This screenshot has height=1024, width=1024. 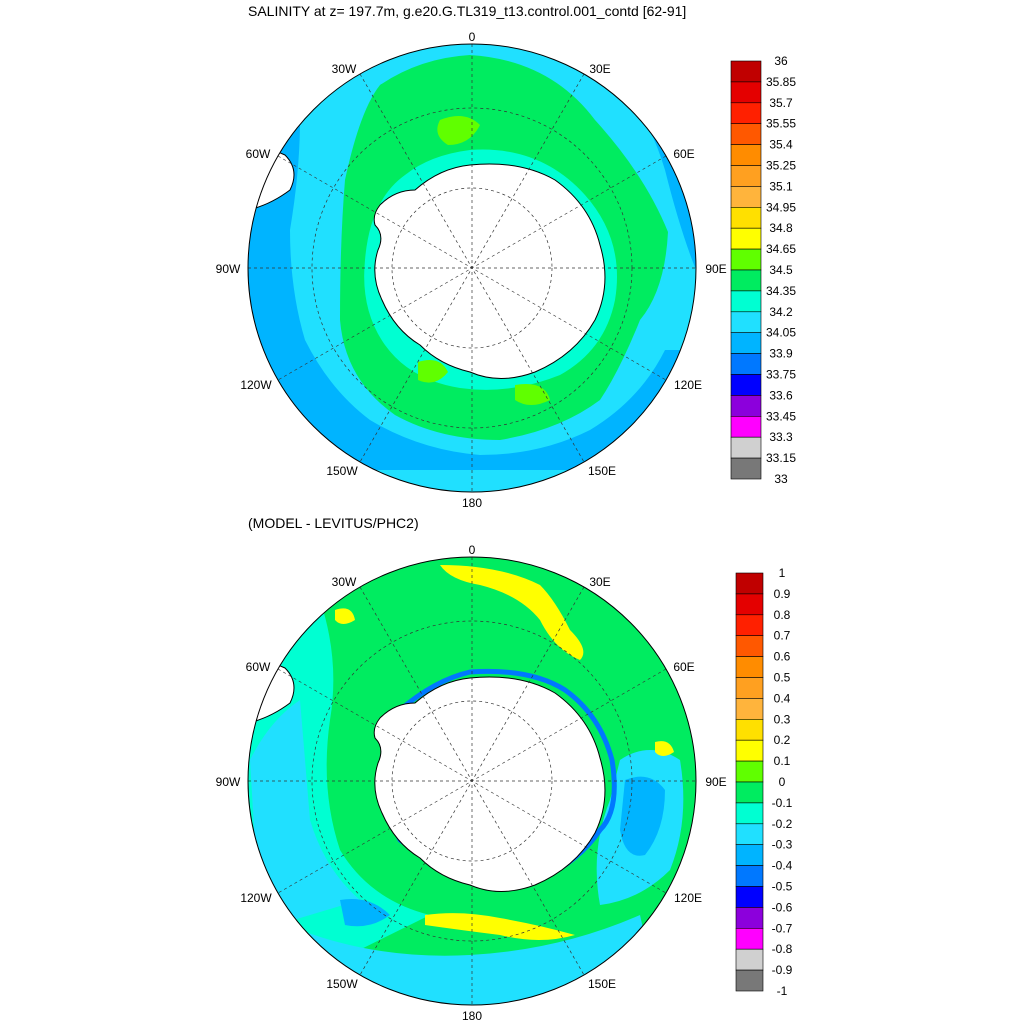 What do you see at coordinates (781, 479) in the screenshot?
I see `colorbar-level-label: 33` at bounding box center [781, 479].